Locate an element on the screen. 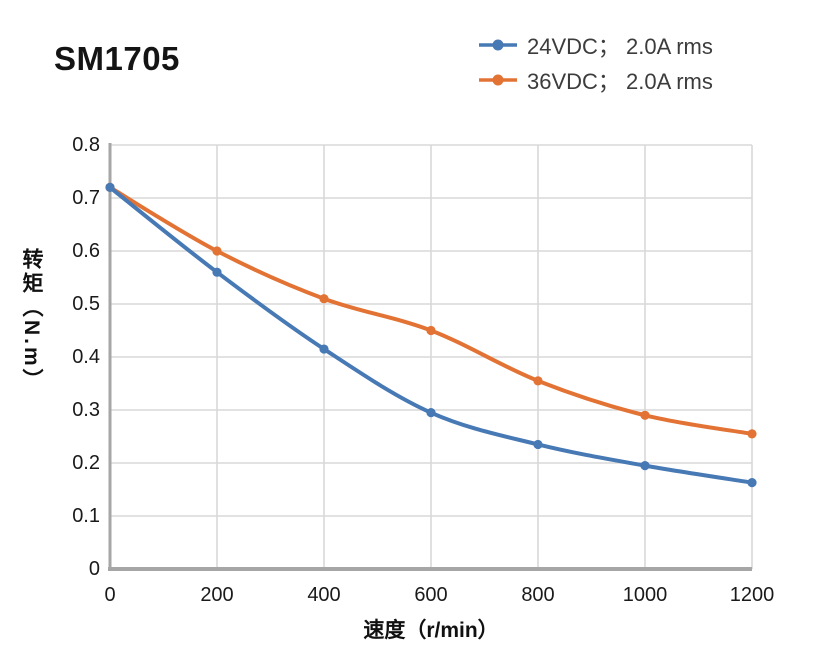  x-axis-title: 速度（r/min） is located at coordinates (431, 630).